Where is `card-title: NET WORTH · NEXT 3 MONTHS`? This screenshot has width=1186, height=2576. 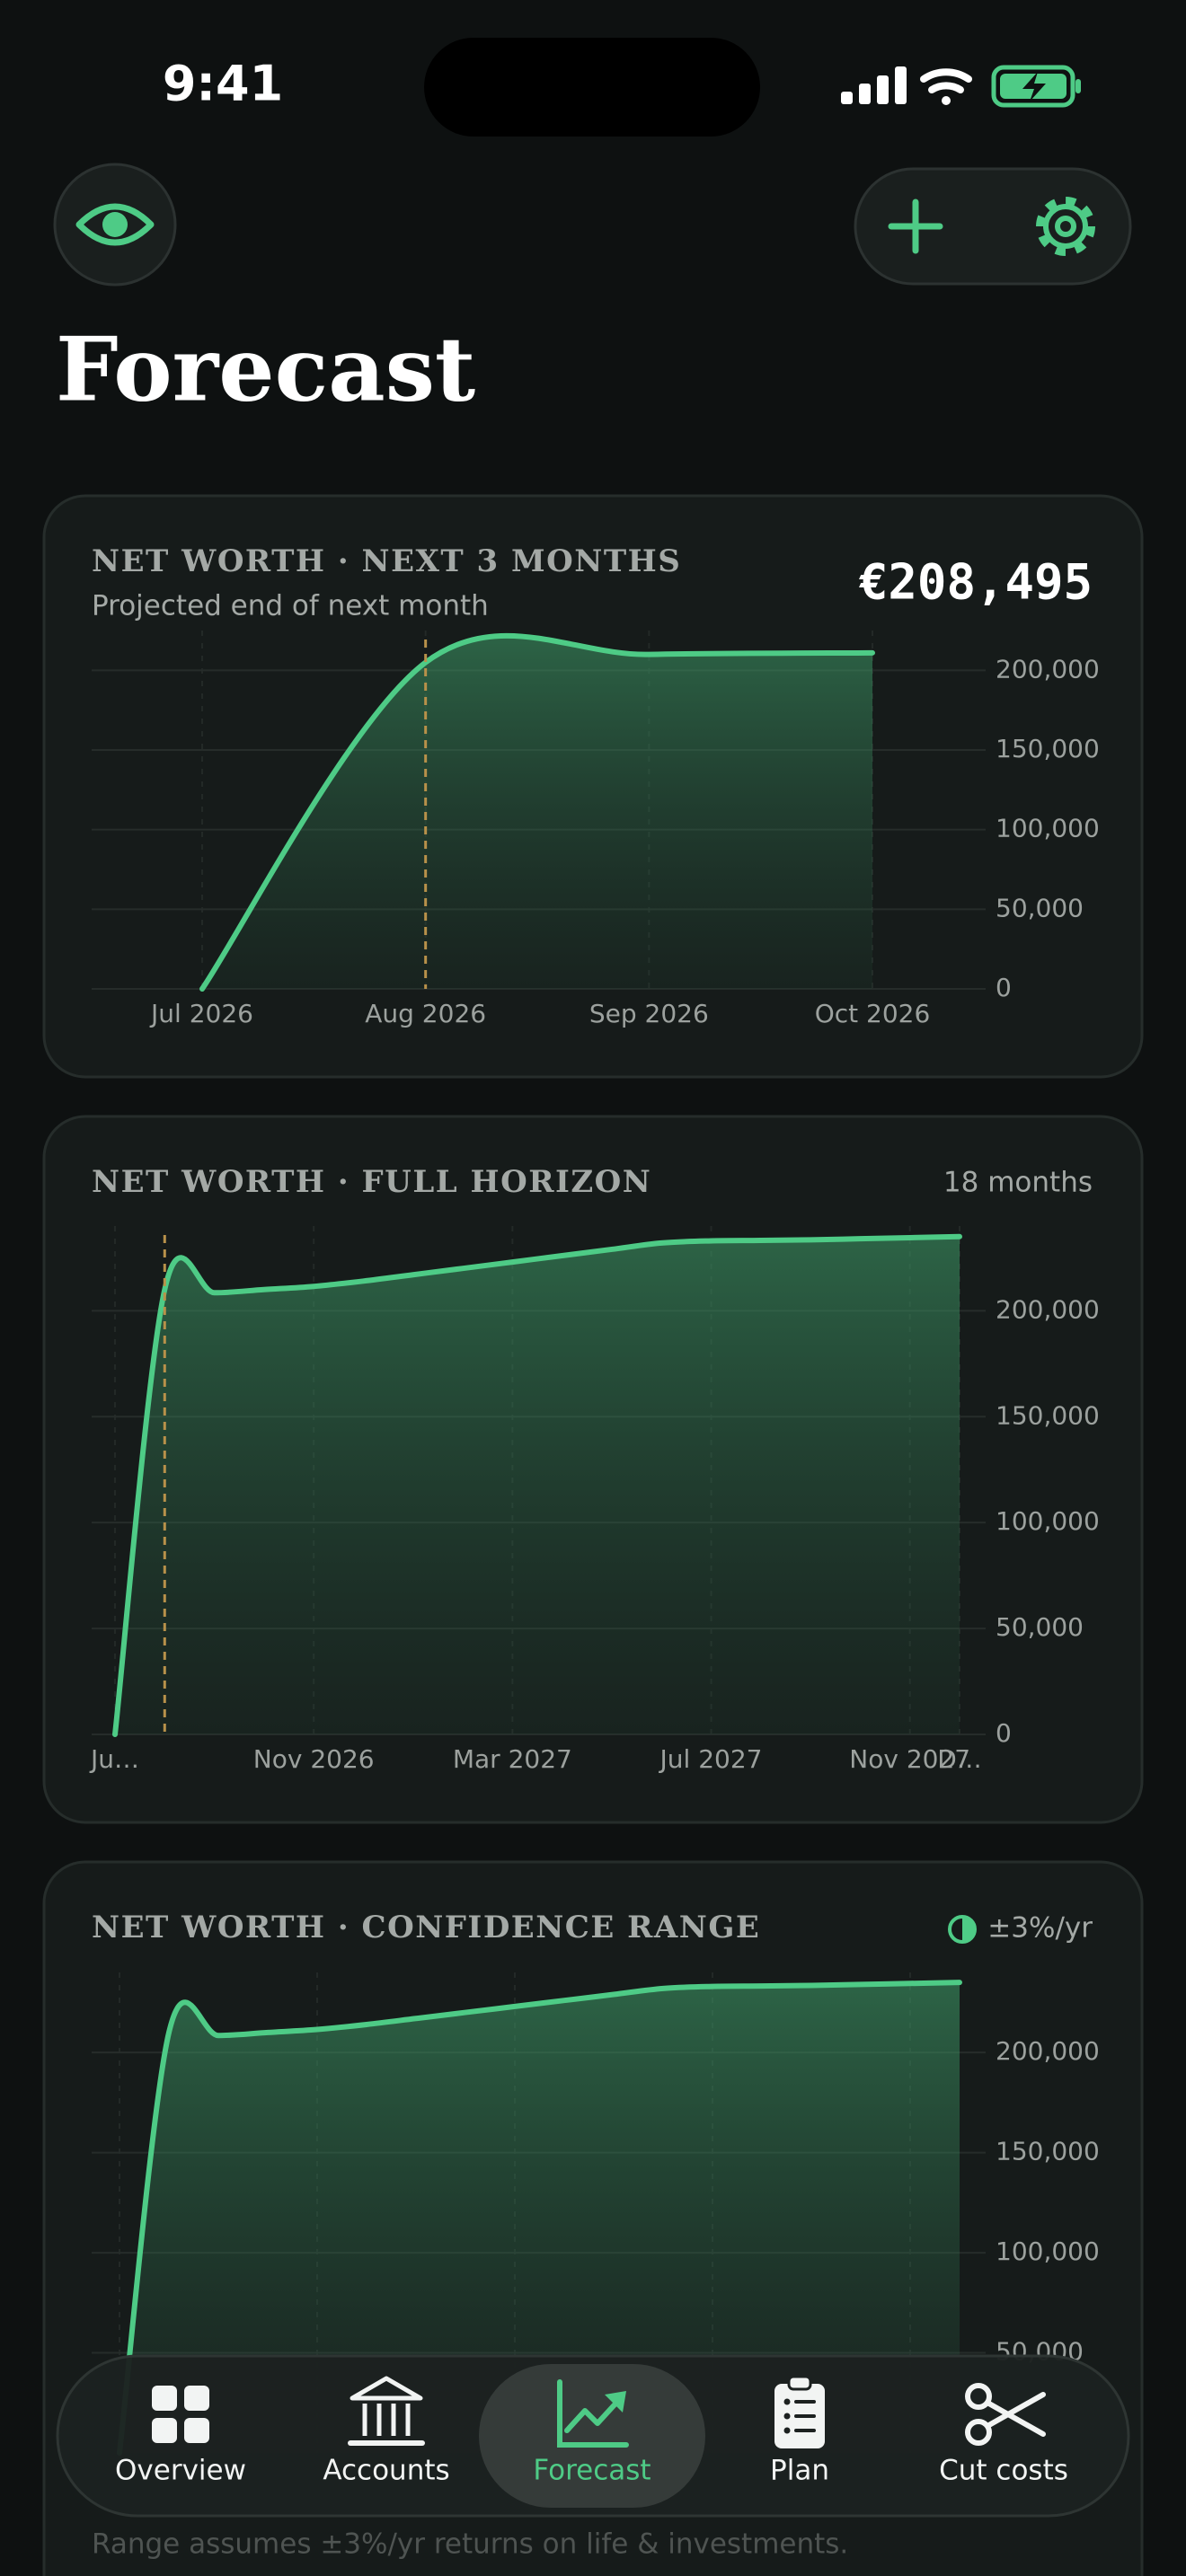
card-title: NET WORTH · NEXT 3 MONTHS is located at coordinates (386, 561).